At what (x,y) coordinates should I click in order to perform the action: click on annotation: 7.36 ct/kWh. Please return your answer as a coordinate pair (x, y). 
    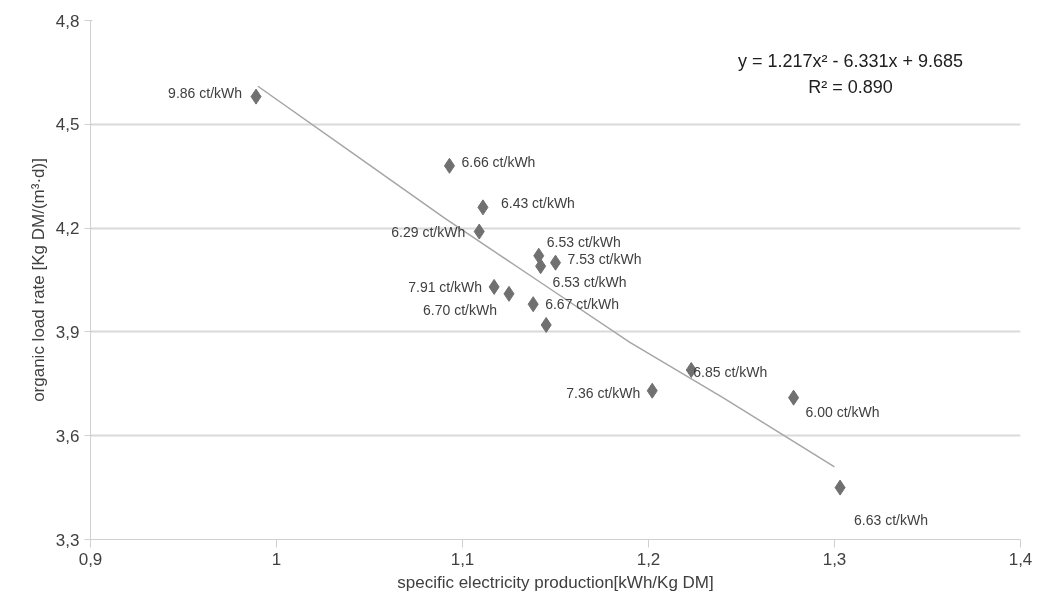
    Looking at the image, I should click on (603, 392).